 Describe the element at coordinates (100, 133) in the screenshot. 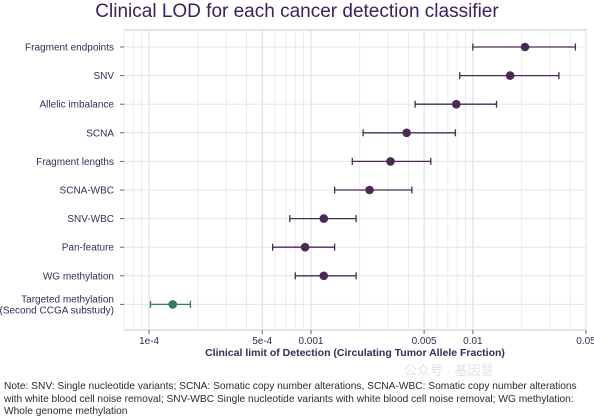

I see `y-tick-label: SCNA` at that location.